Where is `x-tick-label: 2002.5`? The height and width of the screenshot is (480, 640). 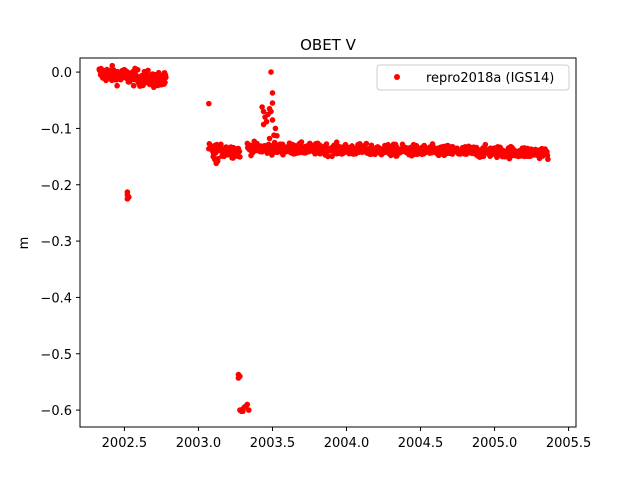 x-tick-label: 2002.5 is located at coordinates (125, 443).